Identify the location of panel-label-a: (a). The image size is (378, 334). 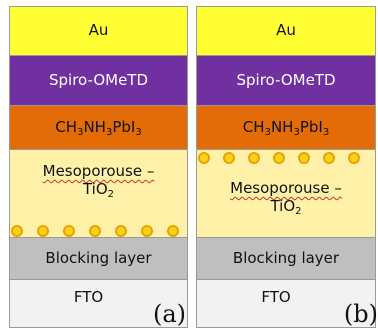
(169, 314).